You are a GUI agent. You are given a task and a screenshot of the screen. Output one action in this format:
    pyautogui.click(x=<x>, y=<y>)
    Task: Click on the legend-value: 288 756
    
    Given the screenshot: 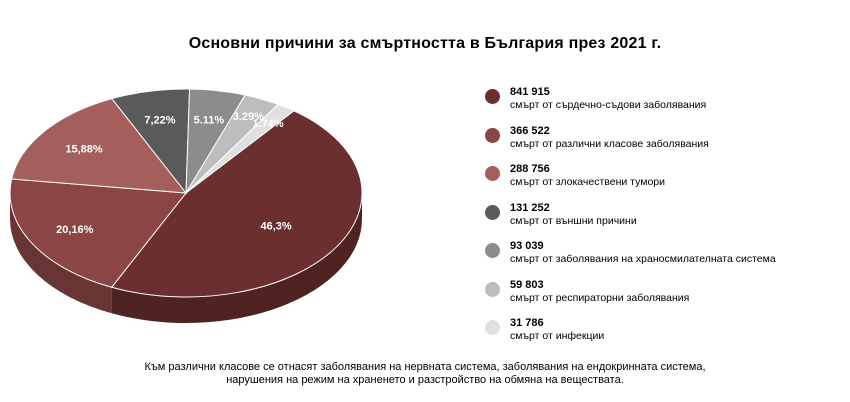 What is the action you would take?
    pyautogui.click(x=530, y=169)
    